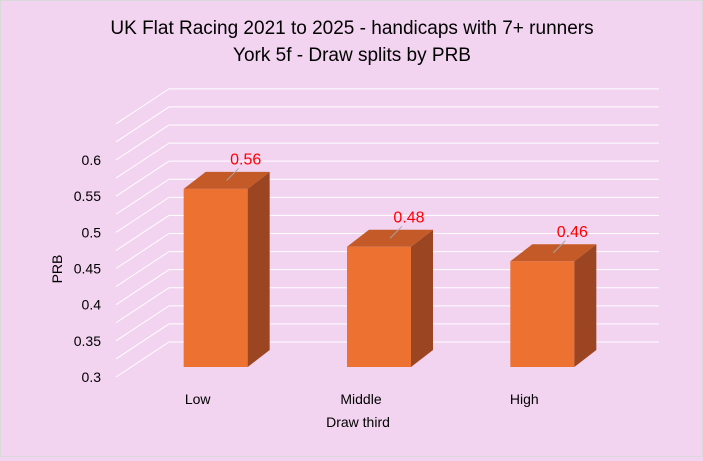 The height and width of the screenshot is (461, 703). I want to click on y-tick-label: 0.35, so click(87, 341).